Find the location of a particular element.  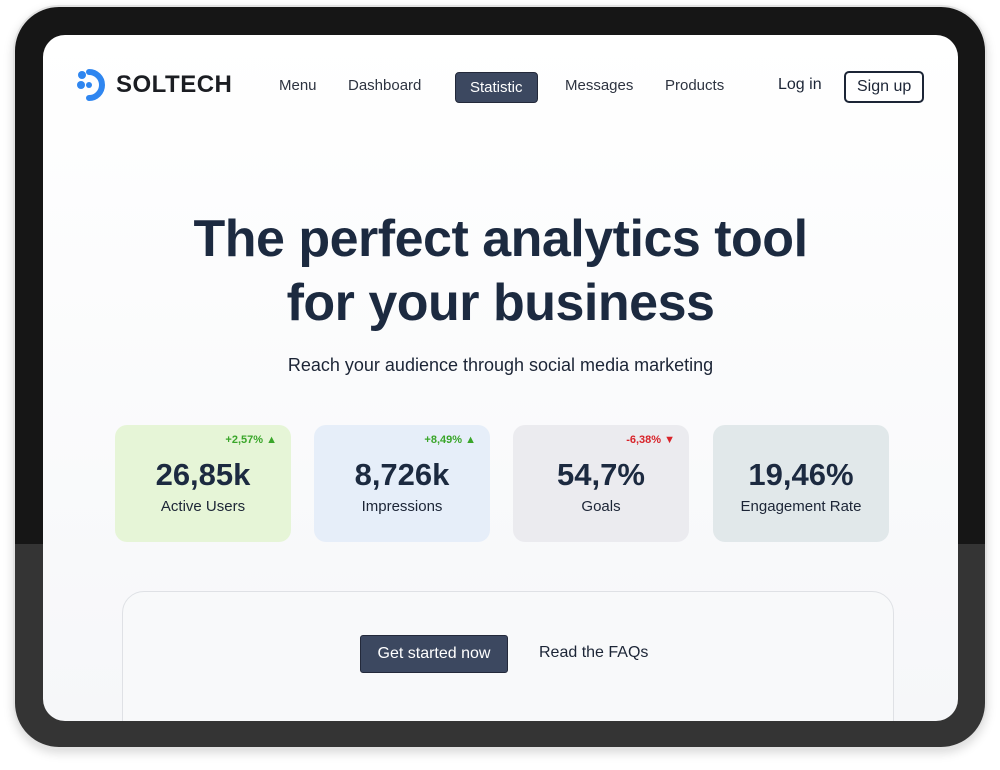

stat-card-goals: -6,38% ▼ 54,7% Goals is located at coordinates (601, 483).